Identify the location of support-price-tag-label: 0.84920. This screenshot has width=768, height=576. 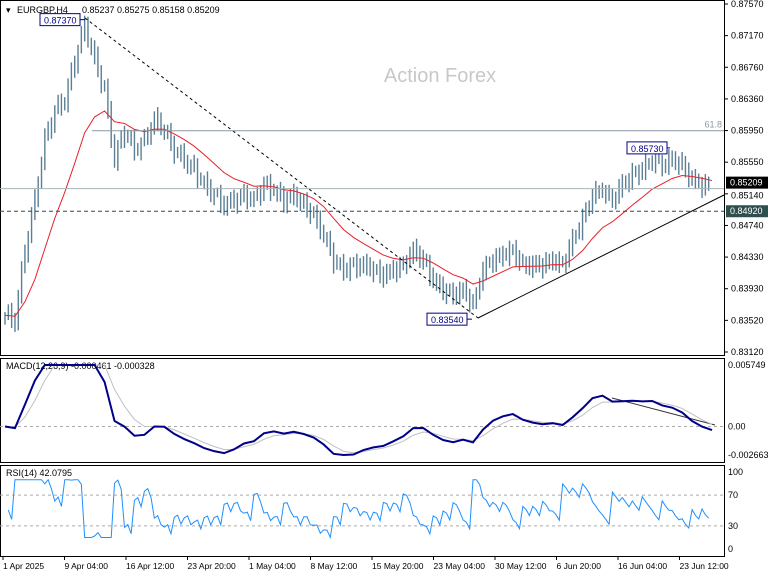
(746, 211).